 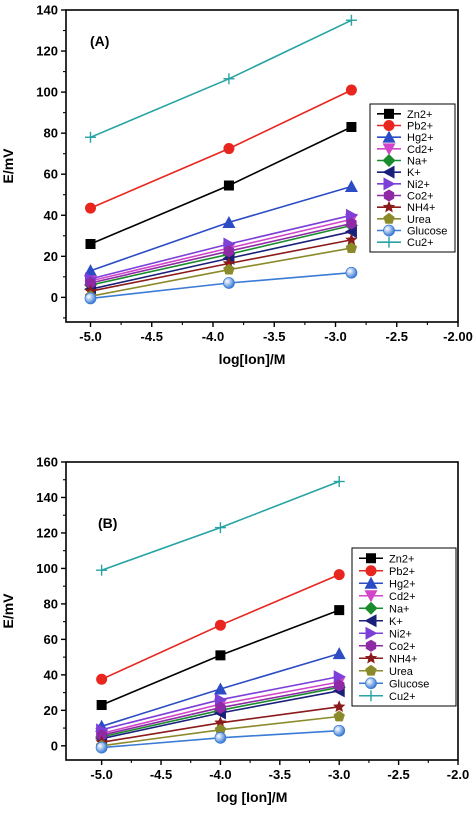 I want to click on series-nh4, so click(x=221, y=265).